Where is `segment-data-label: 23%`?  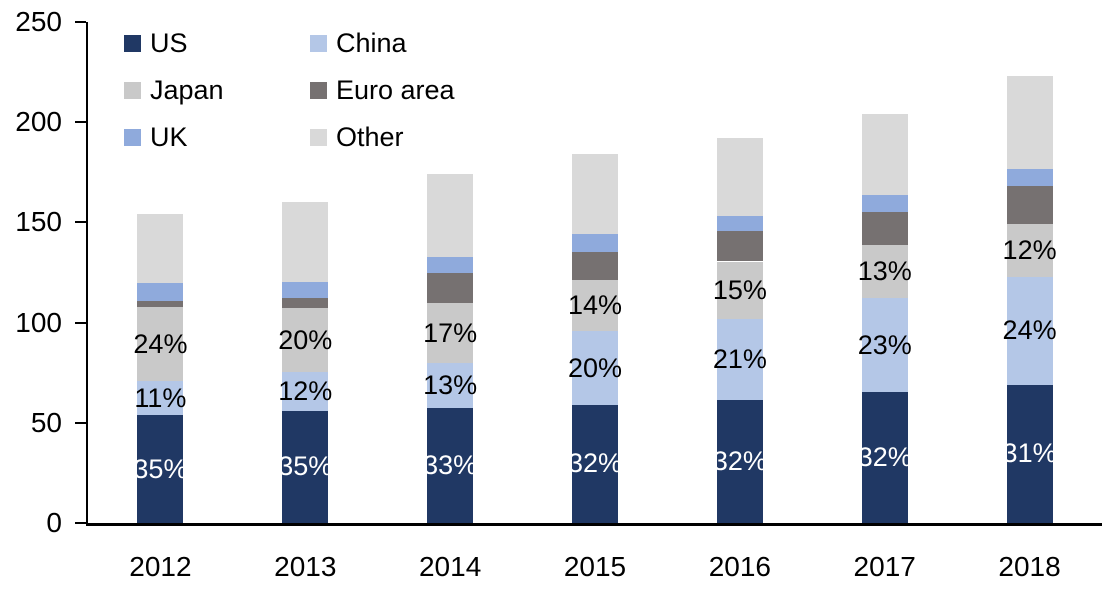
segment-data-label: 23% is located at coordinates (884, 344).